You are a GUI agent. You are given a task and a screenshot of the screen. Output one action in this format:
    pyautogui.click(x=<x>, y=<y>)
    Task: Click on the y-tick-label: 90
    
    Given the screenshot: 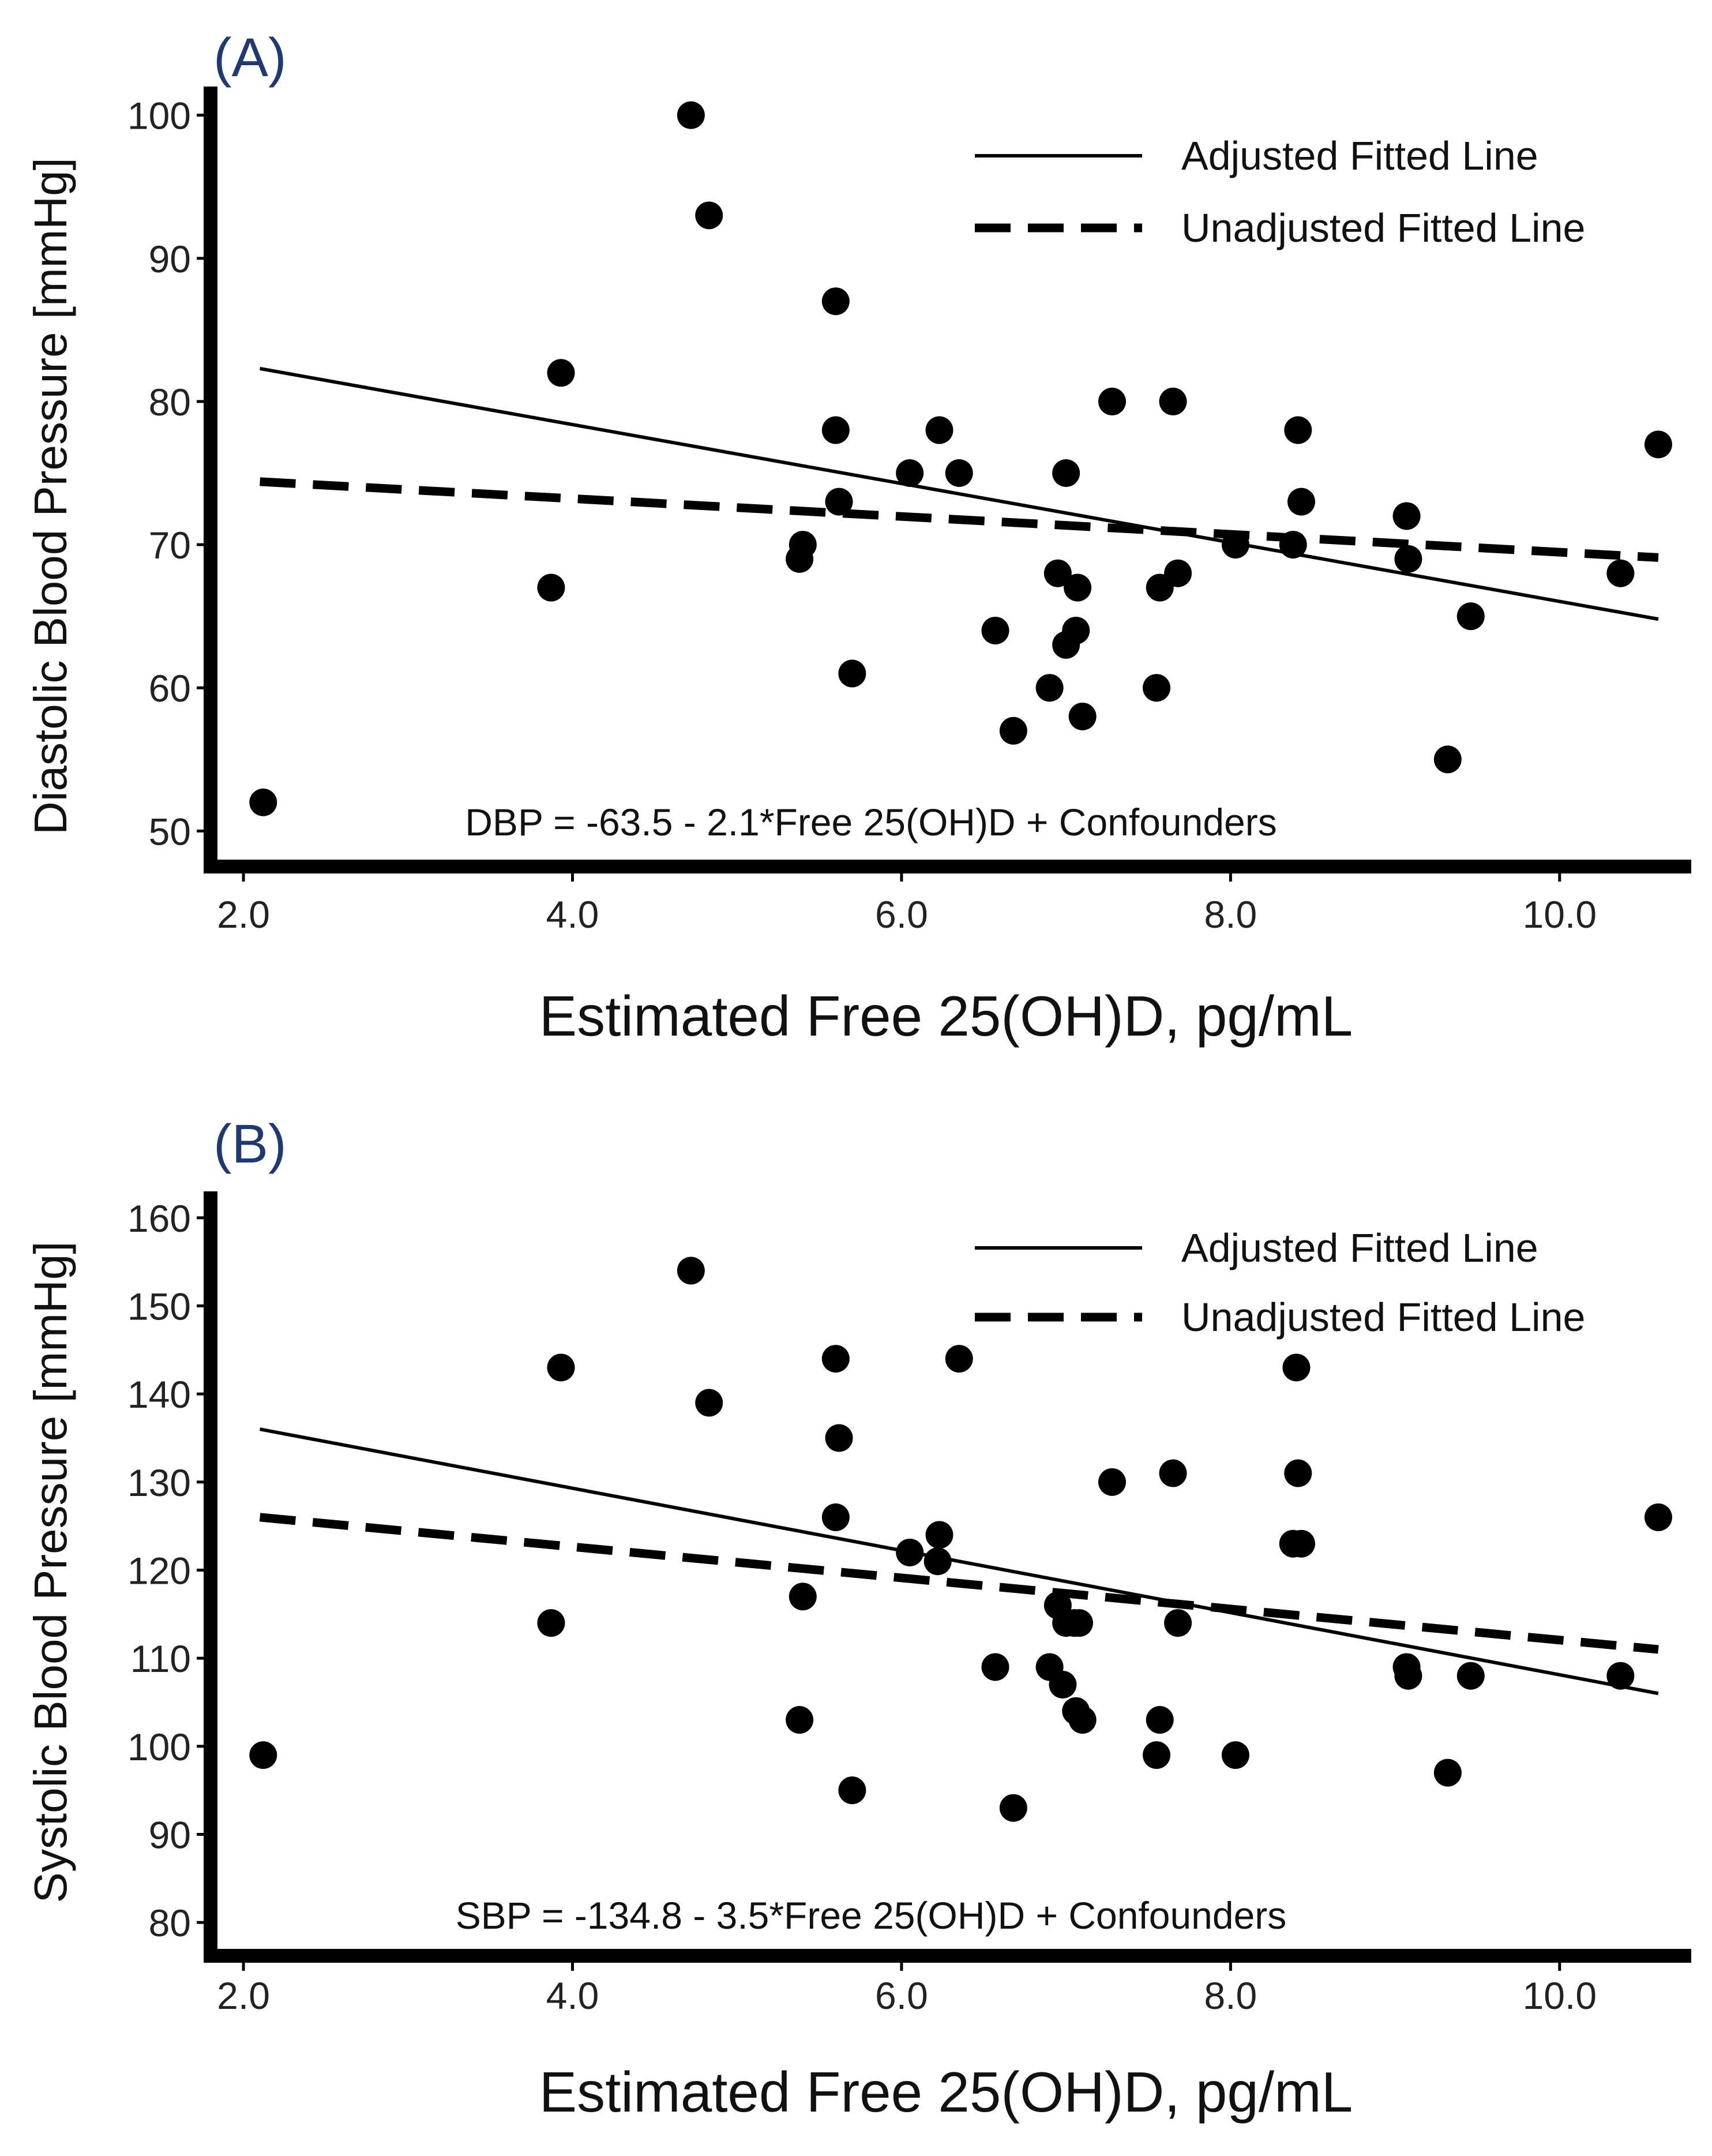 What is the action you would take?
    pyautogui.click(x=170, y=1836)
    